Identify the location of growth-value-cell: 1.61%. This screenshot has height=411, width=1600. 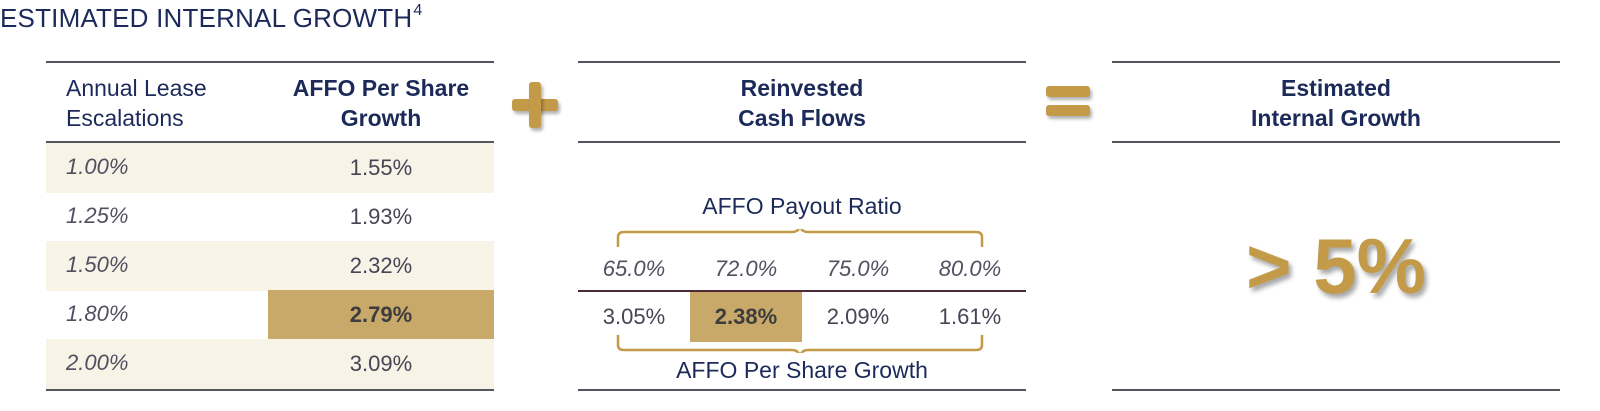
(970, 316).